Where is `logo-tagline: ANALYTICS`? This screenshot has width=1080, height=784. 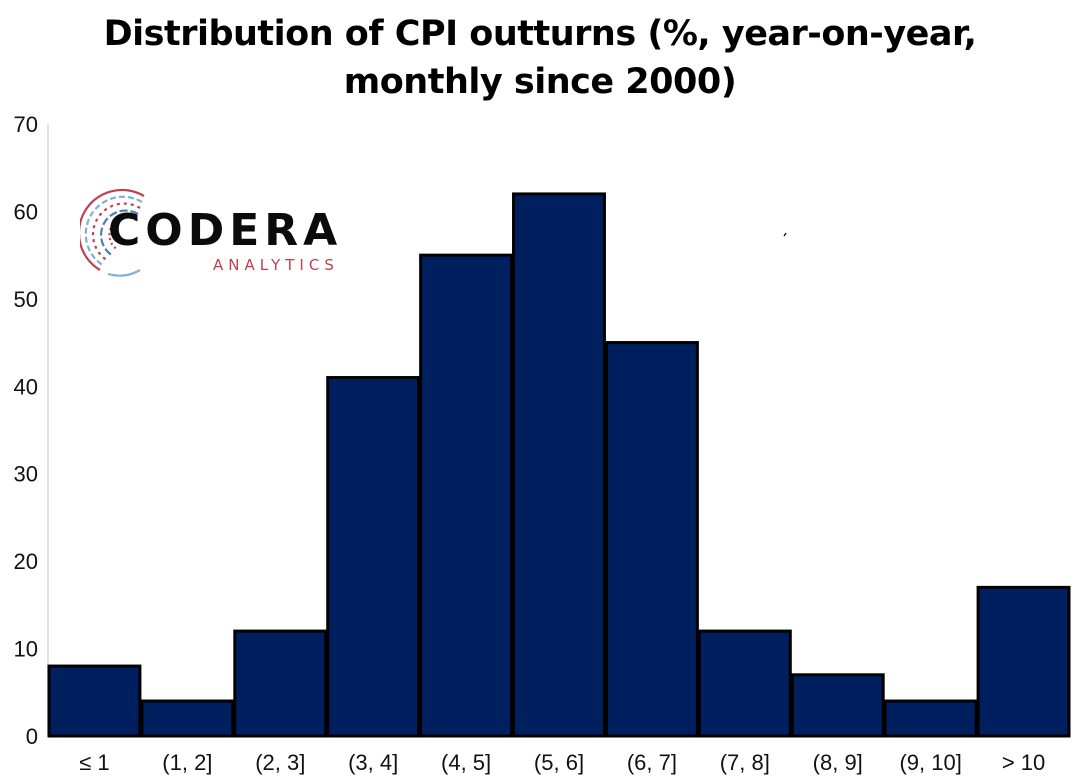 logo-tagline: ANALYTICS is located at coordinates (276, 265).